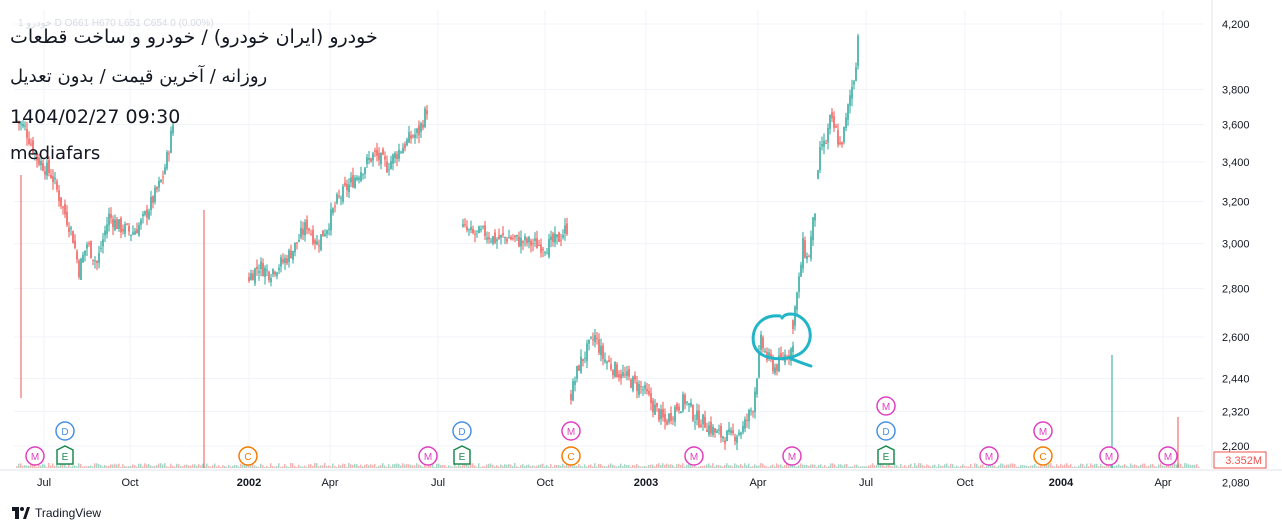 This screenshot has width=1282, height=531. I want to click on chart-author: mediafars, so click(55, 153).